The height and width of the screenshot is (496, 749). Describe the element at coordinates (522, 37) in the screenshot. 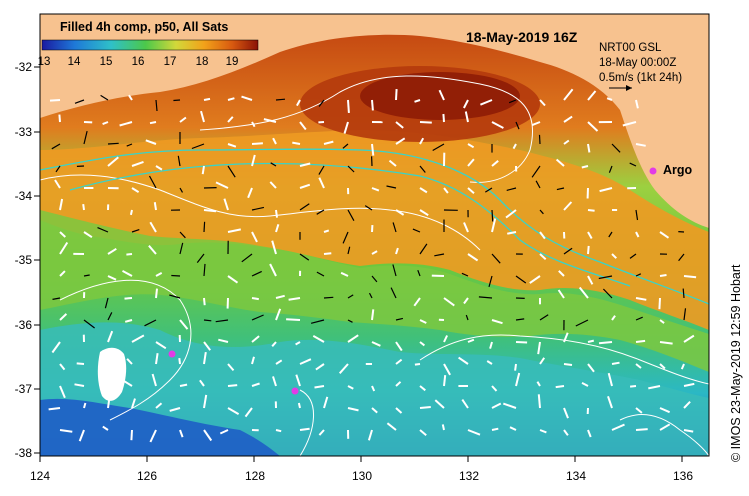

I see `map-title: 18-May-2019 16Z` at that location.